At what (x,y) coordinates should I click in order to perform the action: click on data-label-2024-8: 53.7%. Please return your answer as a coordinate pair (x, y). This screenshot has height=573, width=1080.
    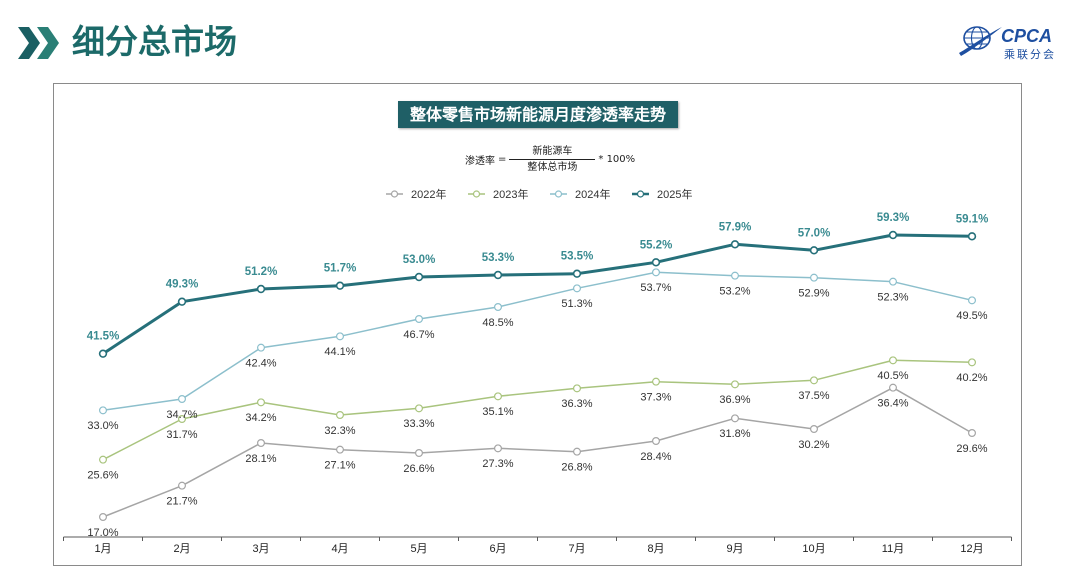
    Looking at the image, I should click on (655, 288).